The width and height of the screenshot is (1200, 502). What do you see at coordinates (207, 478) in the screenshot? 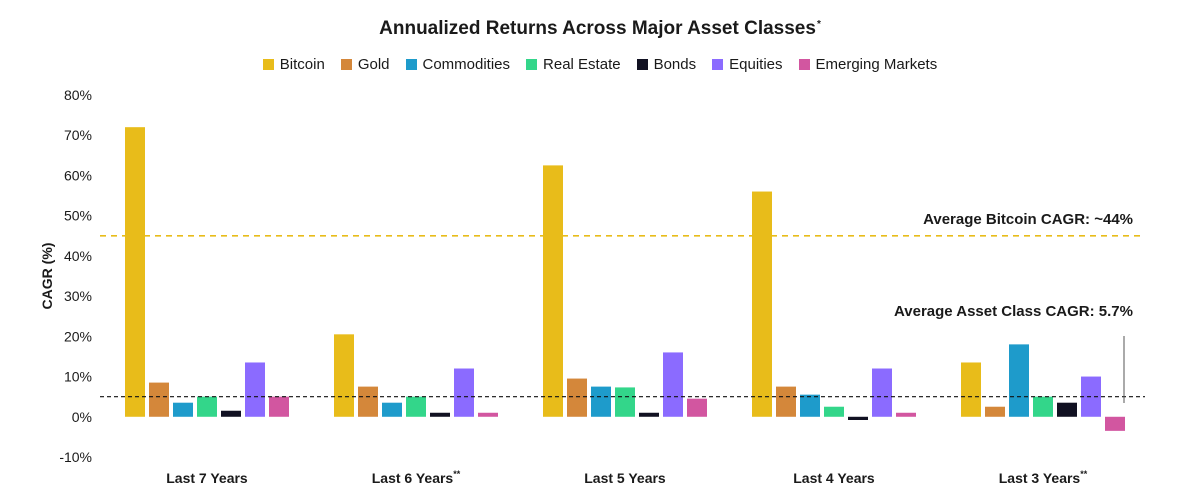
I see `x-tick-label: Last 7 Years` at bounding box center [207, 478].